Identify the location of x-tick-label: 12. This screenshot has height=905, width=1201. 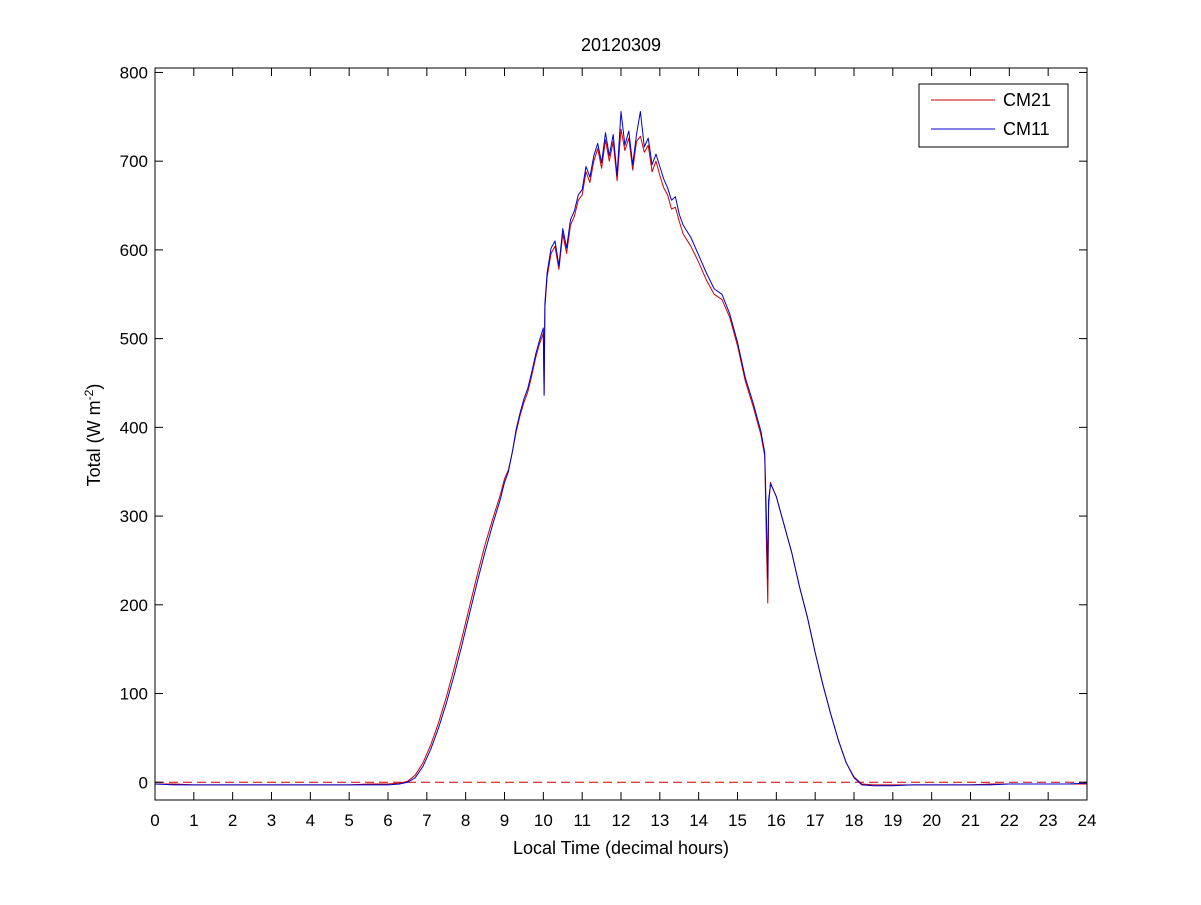
(621, 820).